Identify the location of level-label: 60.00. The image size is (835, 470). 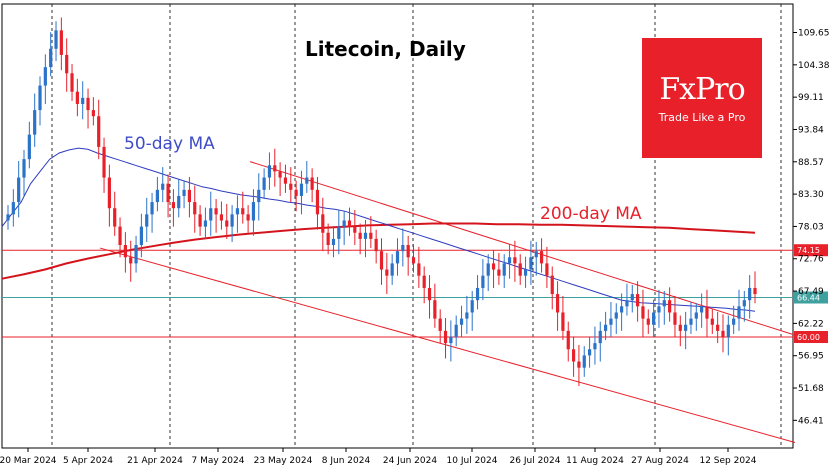
(808, 337).